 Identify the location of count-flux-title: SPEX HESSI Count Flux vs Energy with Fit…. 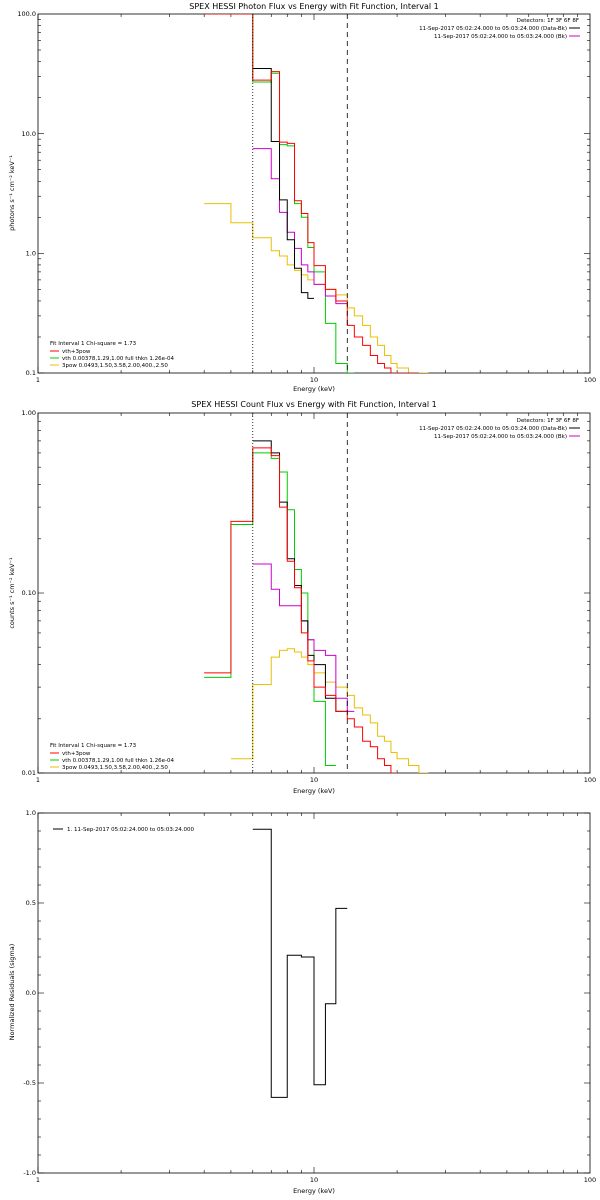
(313, 404).